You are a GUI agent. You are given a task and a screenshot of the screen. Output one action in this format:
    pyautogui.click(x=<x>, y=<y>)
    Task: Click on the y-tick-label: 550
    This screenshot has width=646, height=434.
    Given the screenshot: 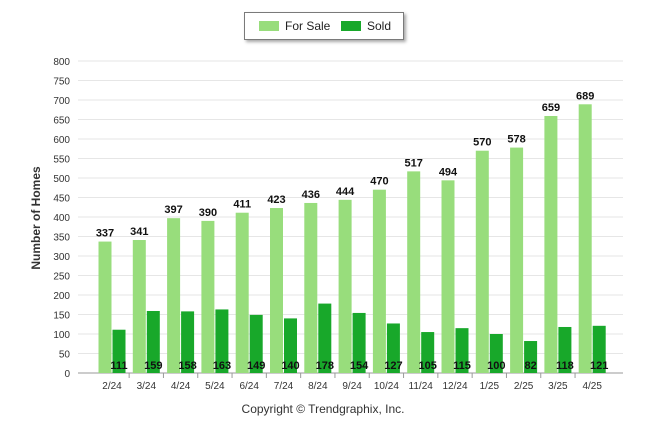 What is the action you would take?
    pyautogui.click(x=61, y=160)
    